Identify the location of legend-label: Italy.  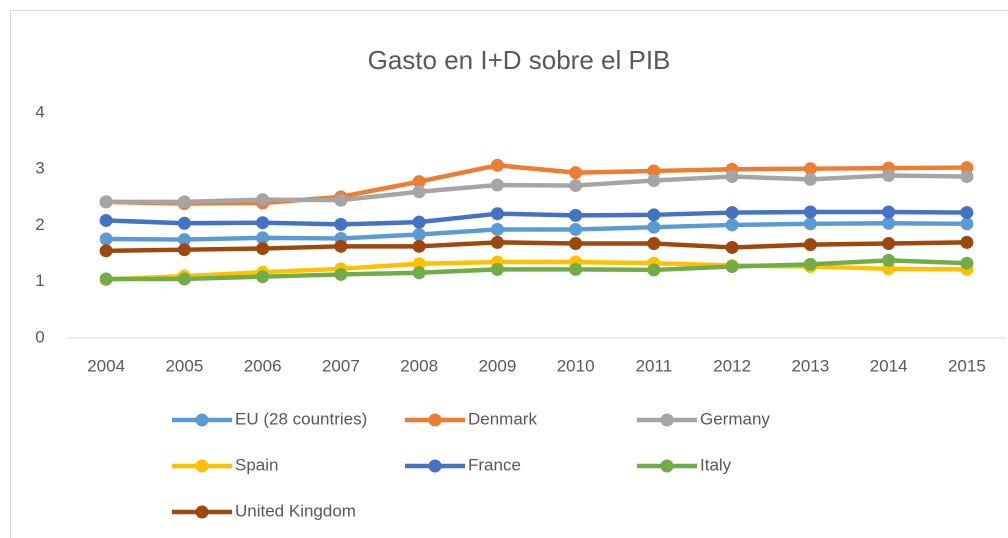
(716, 464).